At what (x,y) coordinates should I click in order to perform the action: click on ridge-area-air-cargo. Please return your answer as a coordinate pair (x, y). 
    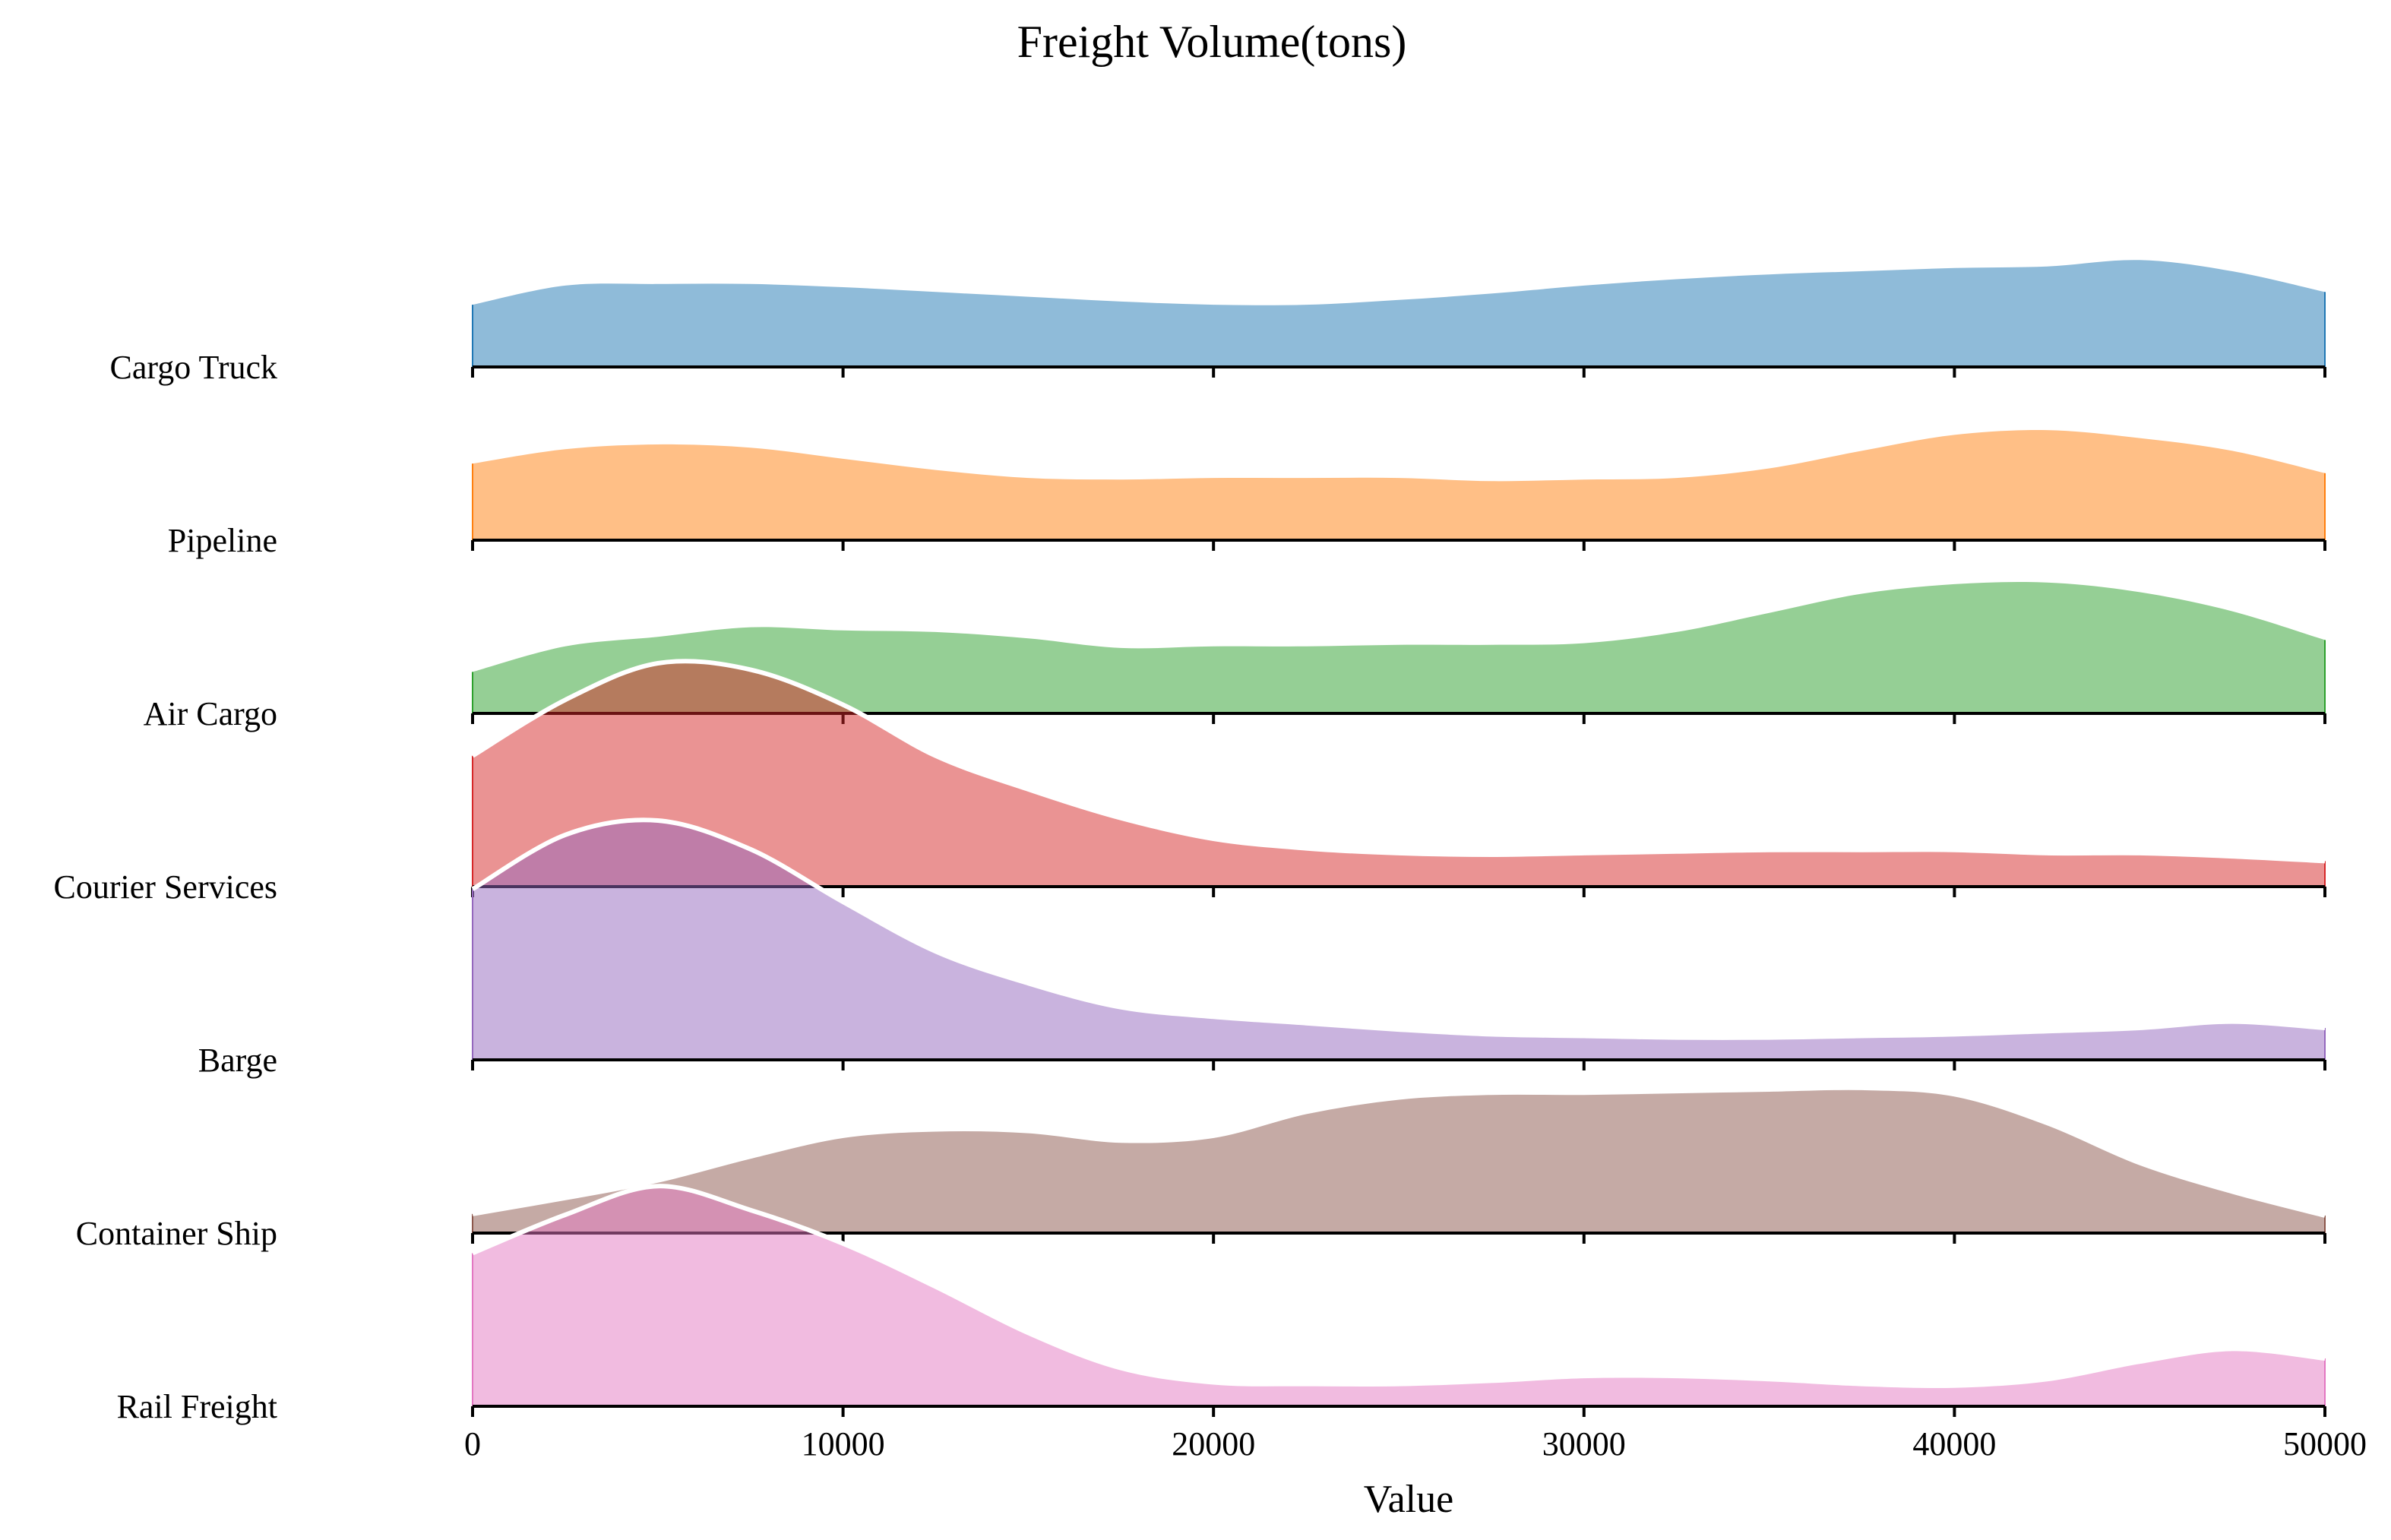
    Looking at the image, I should click on (1399, 647).